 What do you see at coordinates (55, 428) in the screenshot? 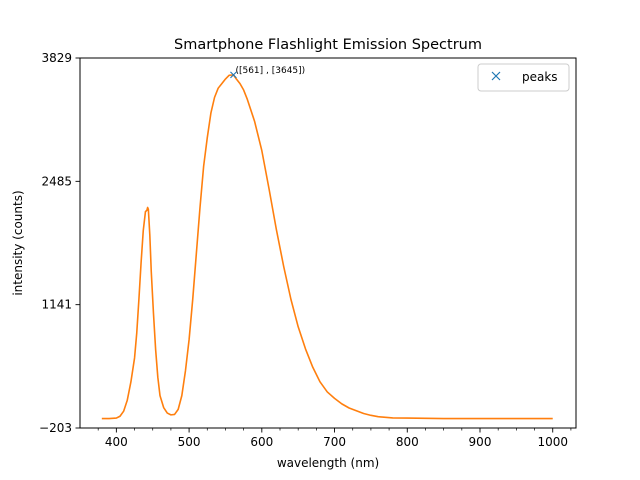
I see `y-tick-label: −203` at bounding box center [55, 428].